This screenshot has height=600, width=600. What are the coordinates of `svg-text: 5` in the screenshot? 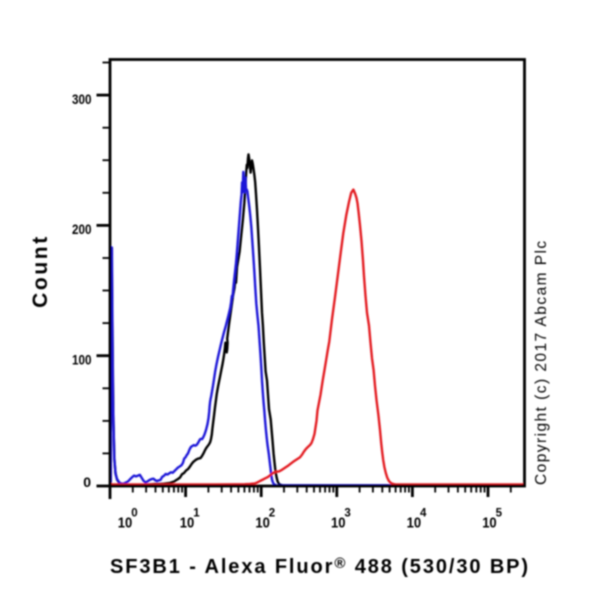 It's located at (499, 514).